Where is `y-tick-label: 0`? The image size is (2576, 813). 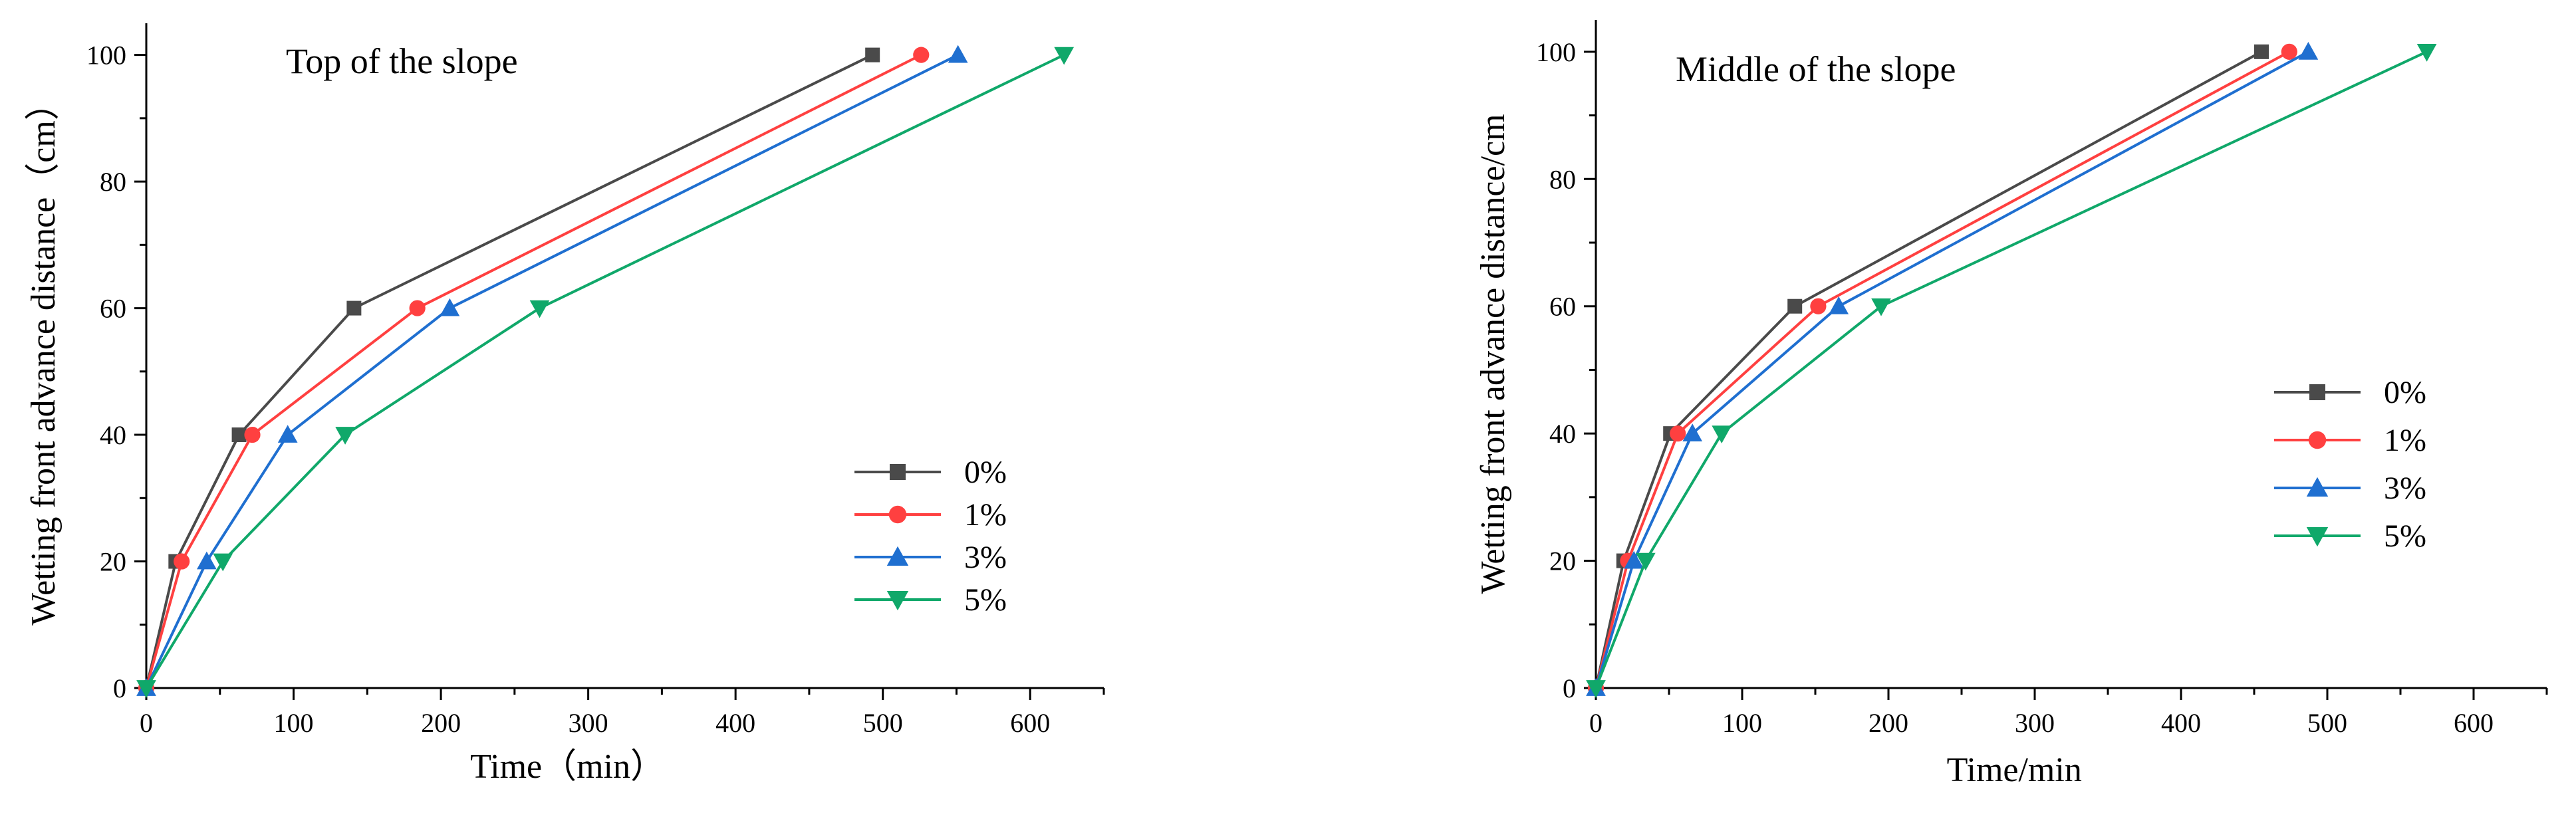 y-tick-label: 0 is located at coordinates (119, 688).